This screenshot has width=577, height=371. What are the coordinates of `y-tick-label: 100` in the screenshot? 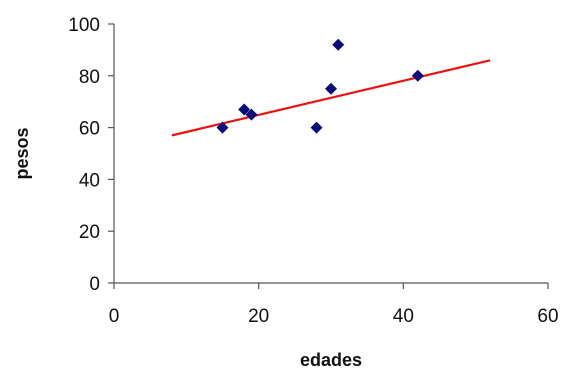 It's located at (84, 25).